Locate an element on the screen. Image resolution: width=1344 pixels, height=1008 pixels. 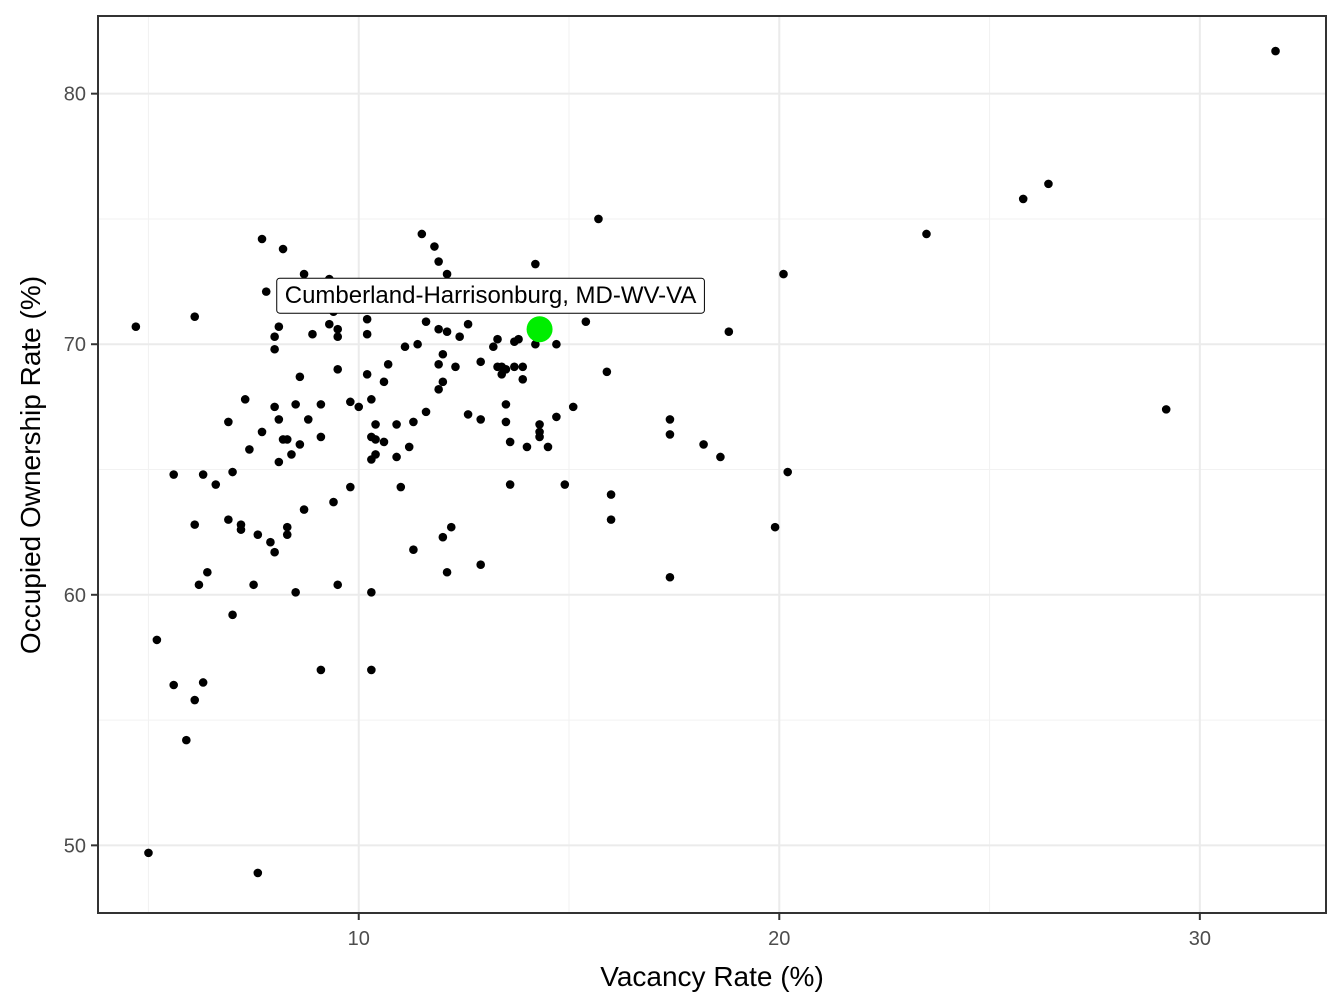
y-axis-ticks: 50 60 70 80 is located at coordinates (81, 470).